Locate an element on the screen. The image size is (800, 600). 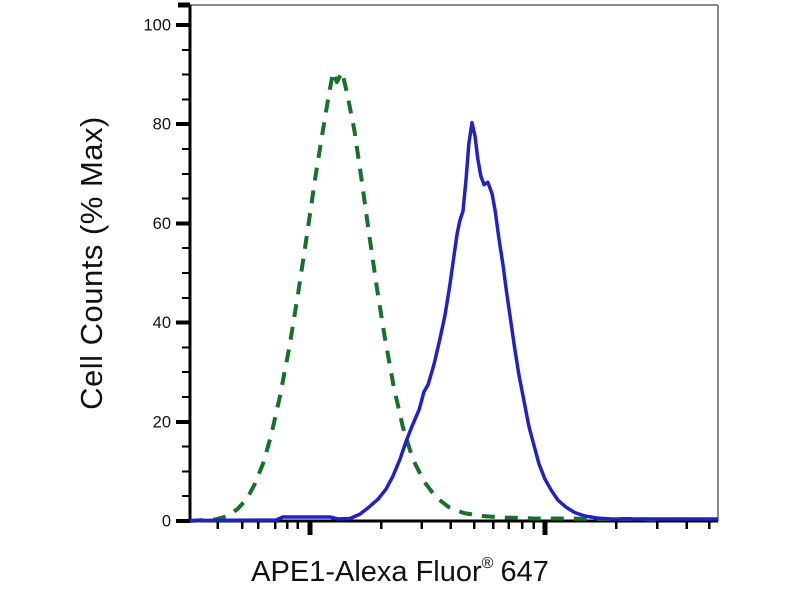
x-axis-title: APE1-Alexa Fluor® 647 is located at coordinates (400, 572).